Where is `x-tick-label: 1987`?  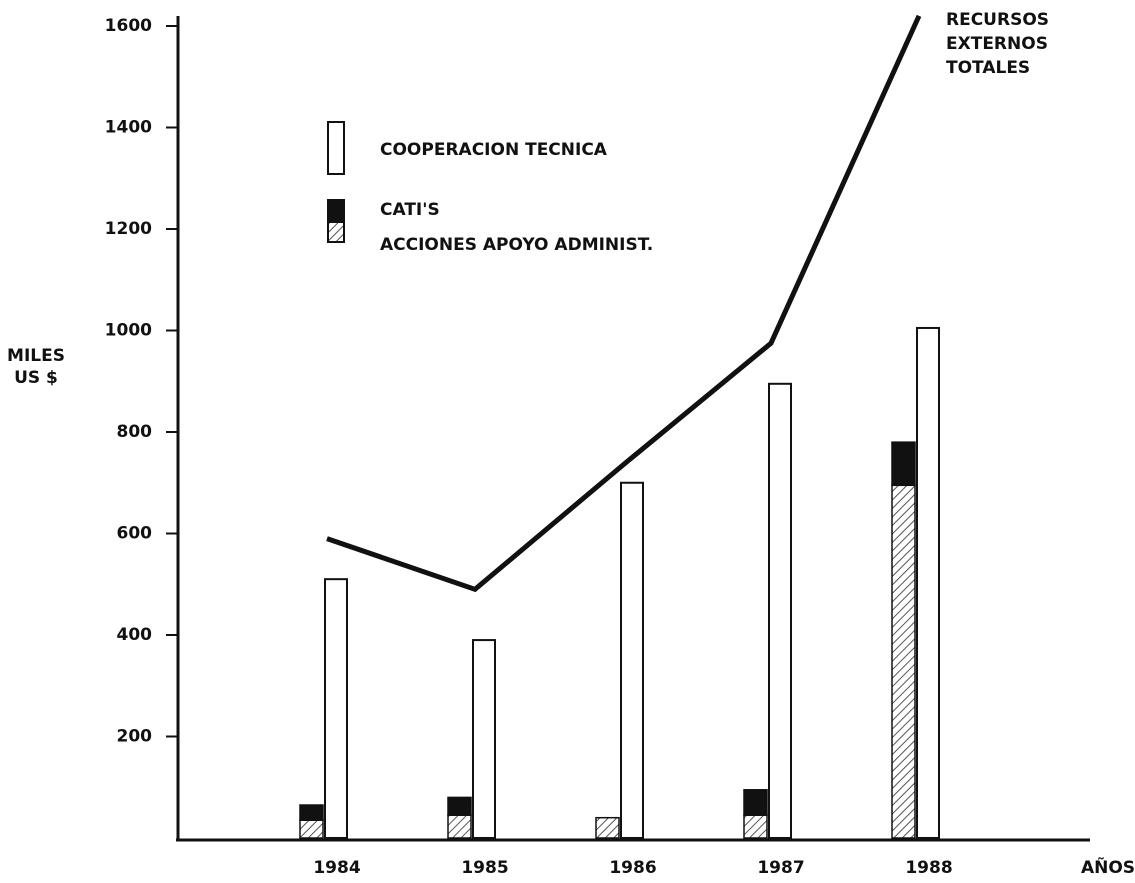
x-tick-label: 1987 is located at coordinates (780, 868).